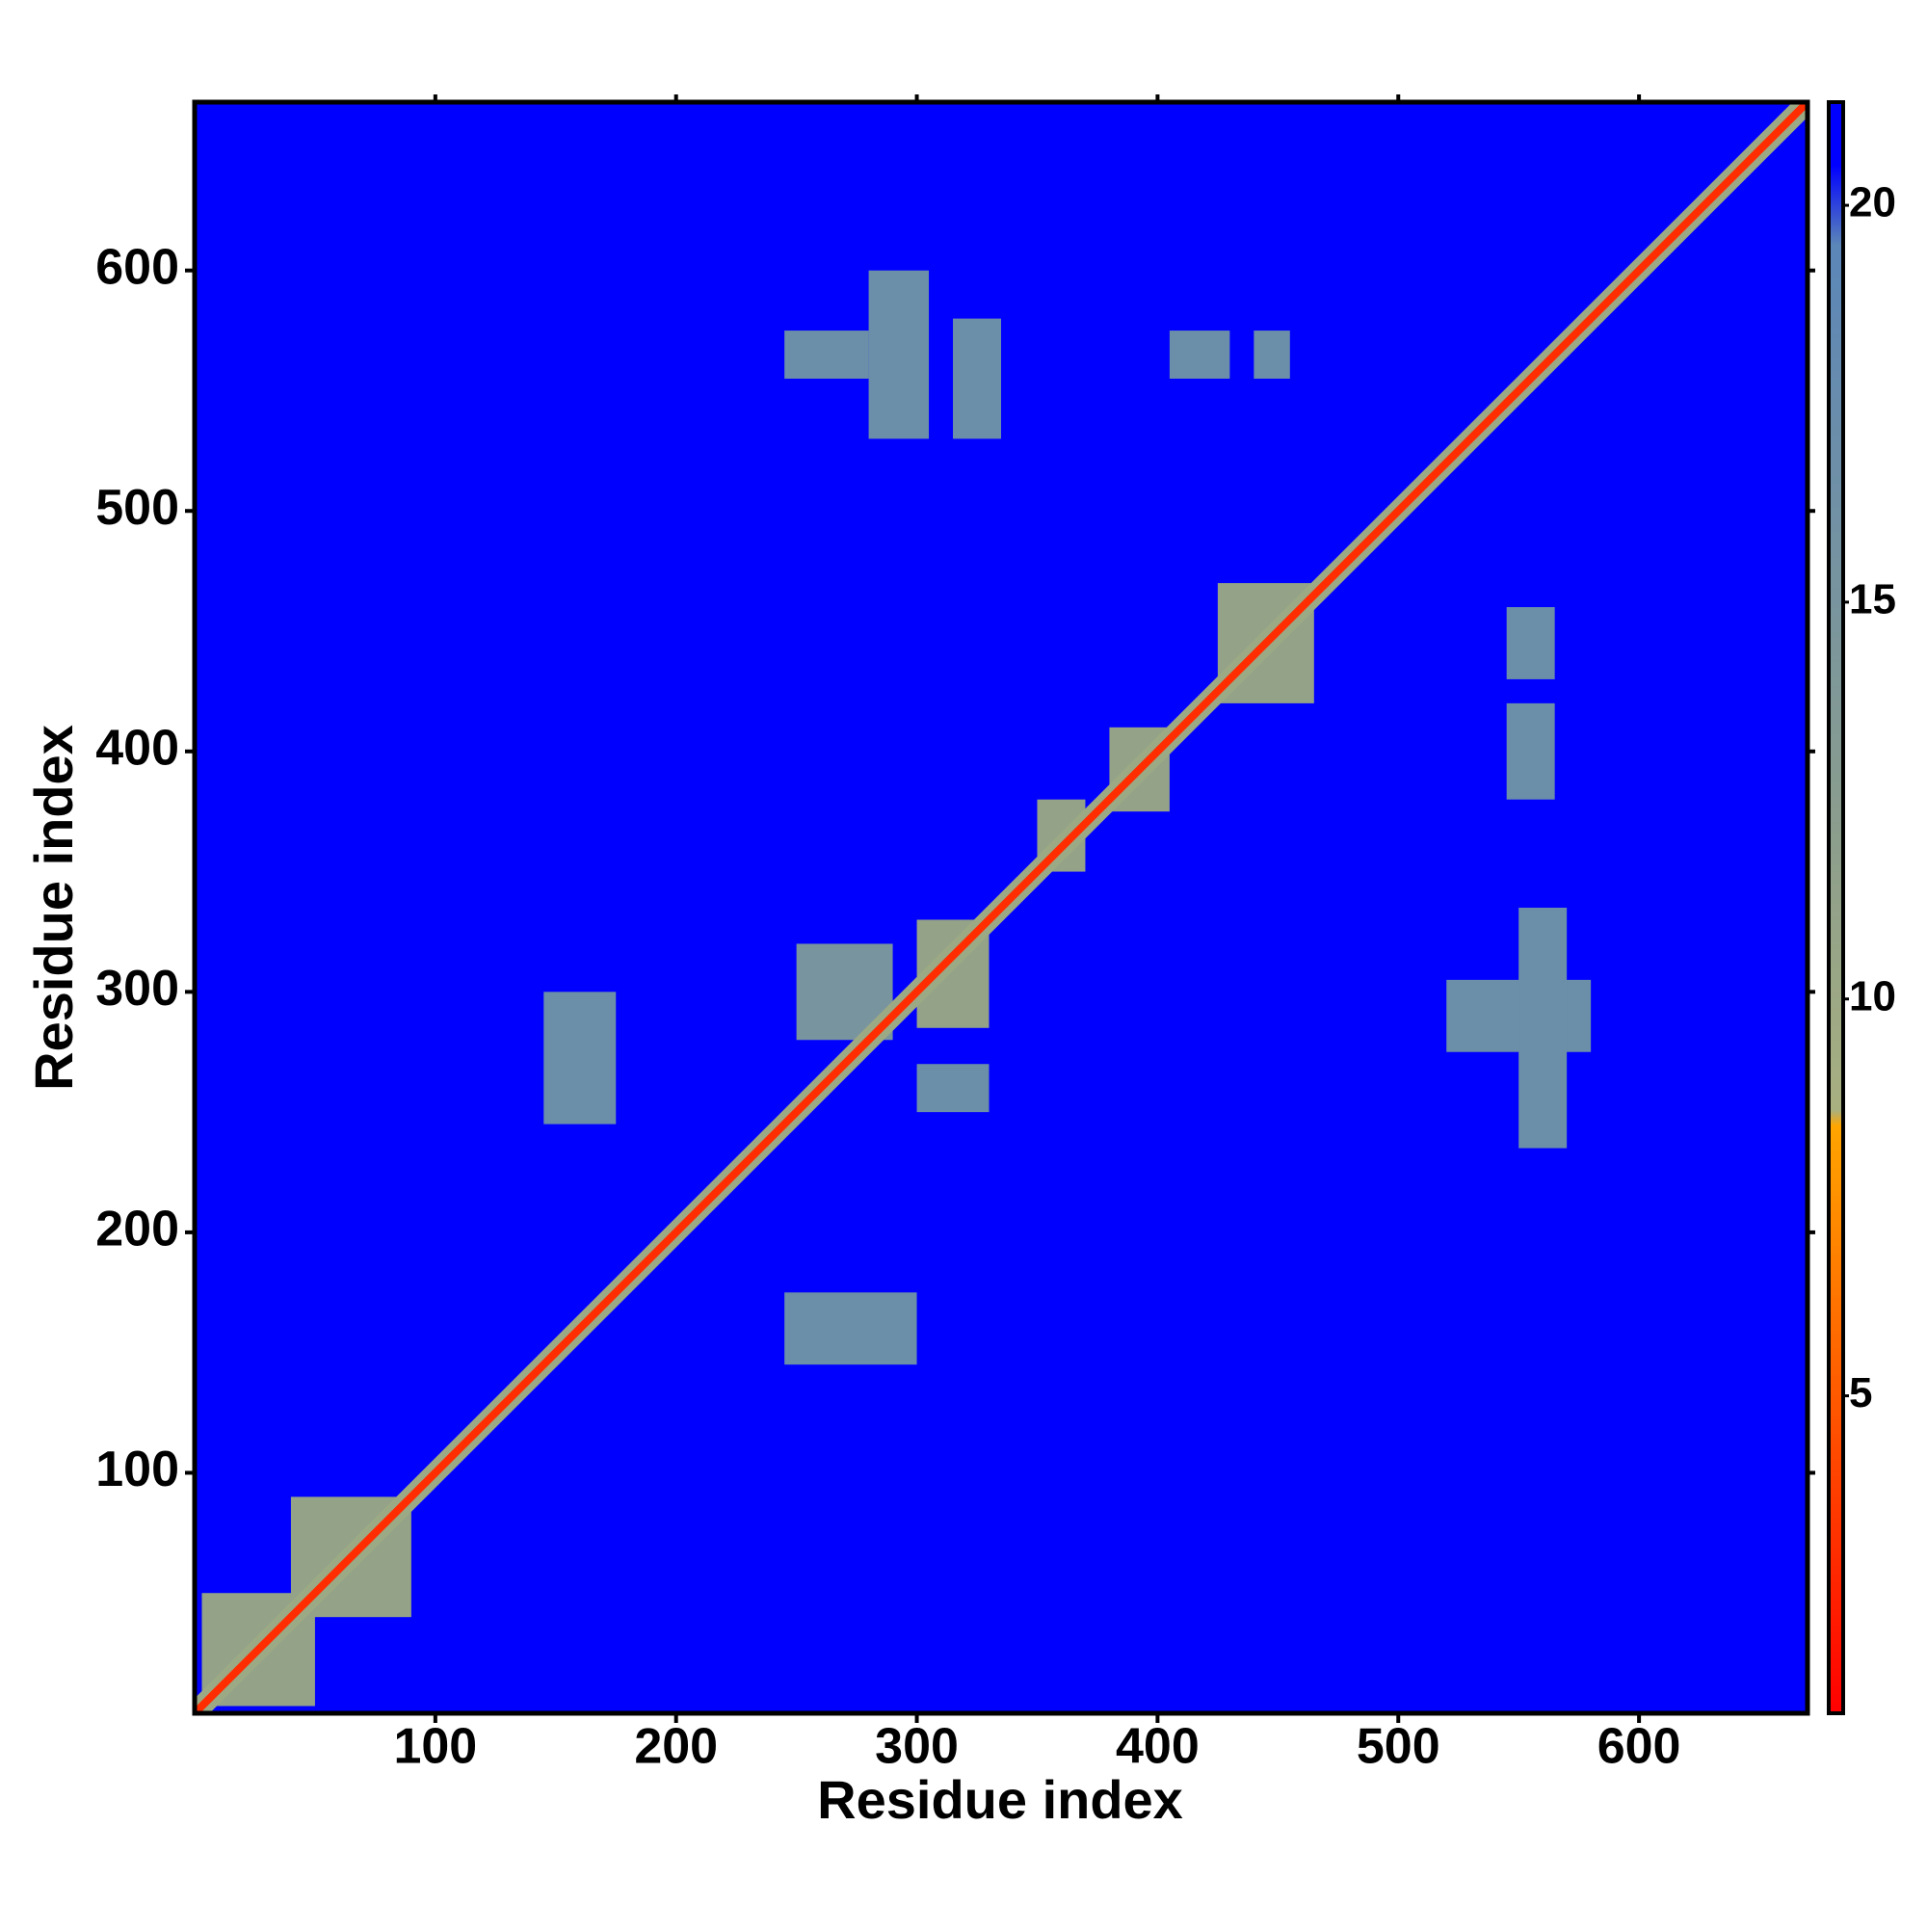  What do you see at coordinates (137, 749) in the screenshot?
I see `y-tick-label: 400` at bounding box center [137, 749].